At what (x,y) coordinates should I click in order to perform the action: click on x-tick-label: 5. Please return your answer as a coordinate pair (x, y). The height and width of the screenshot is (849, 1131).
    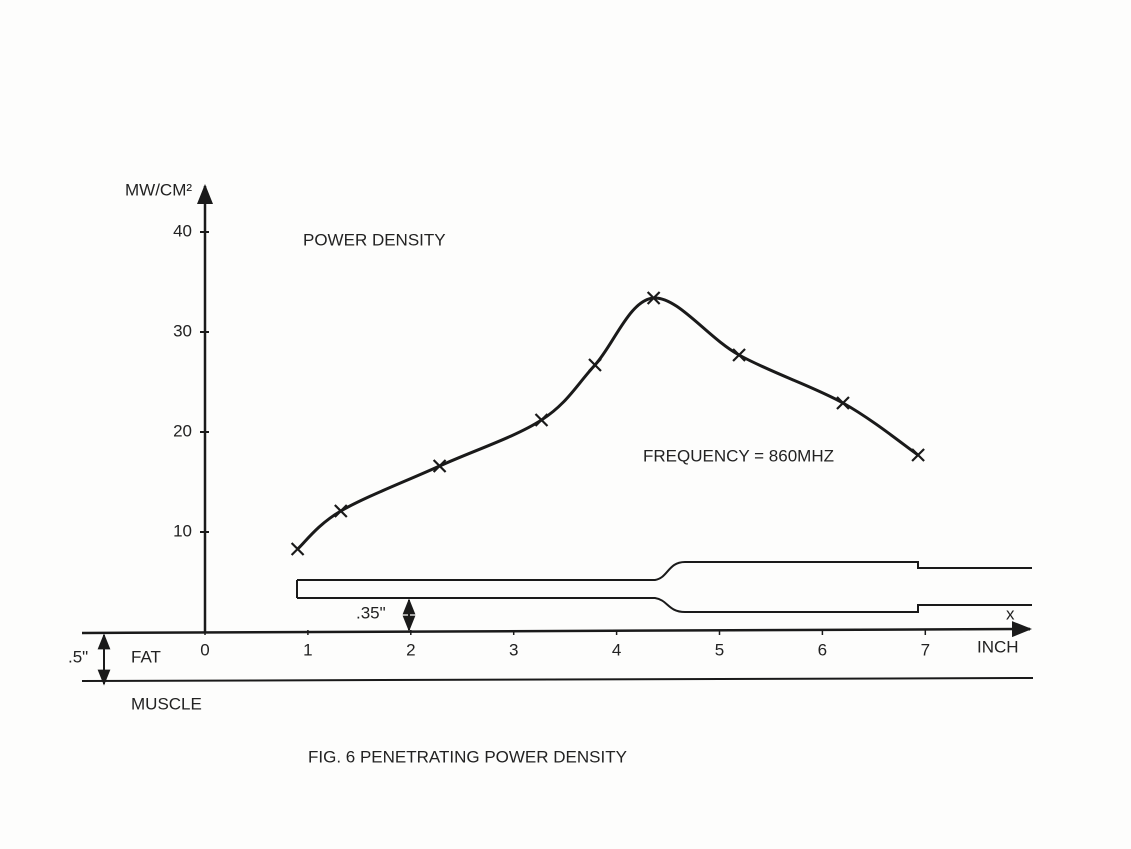
    Looking at the image, I should click on (719, 649).